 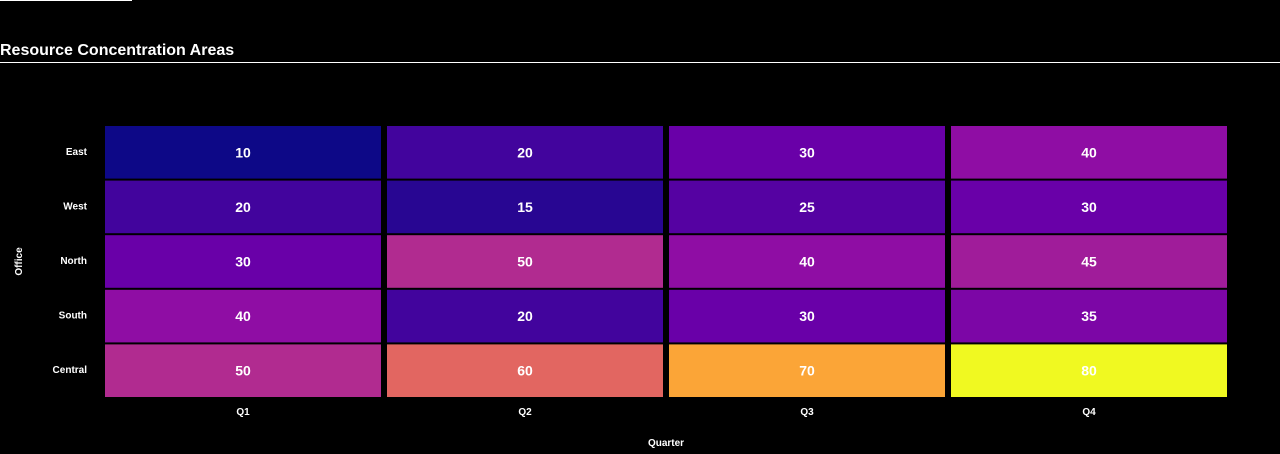 I want to click on cell-value-label: 45, so click(x=1089, y=262).